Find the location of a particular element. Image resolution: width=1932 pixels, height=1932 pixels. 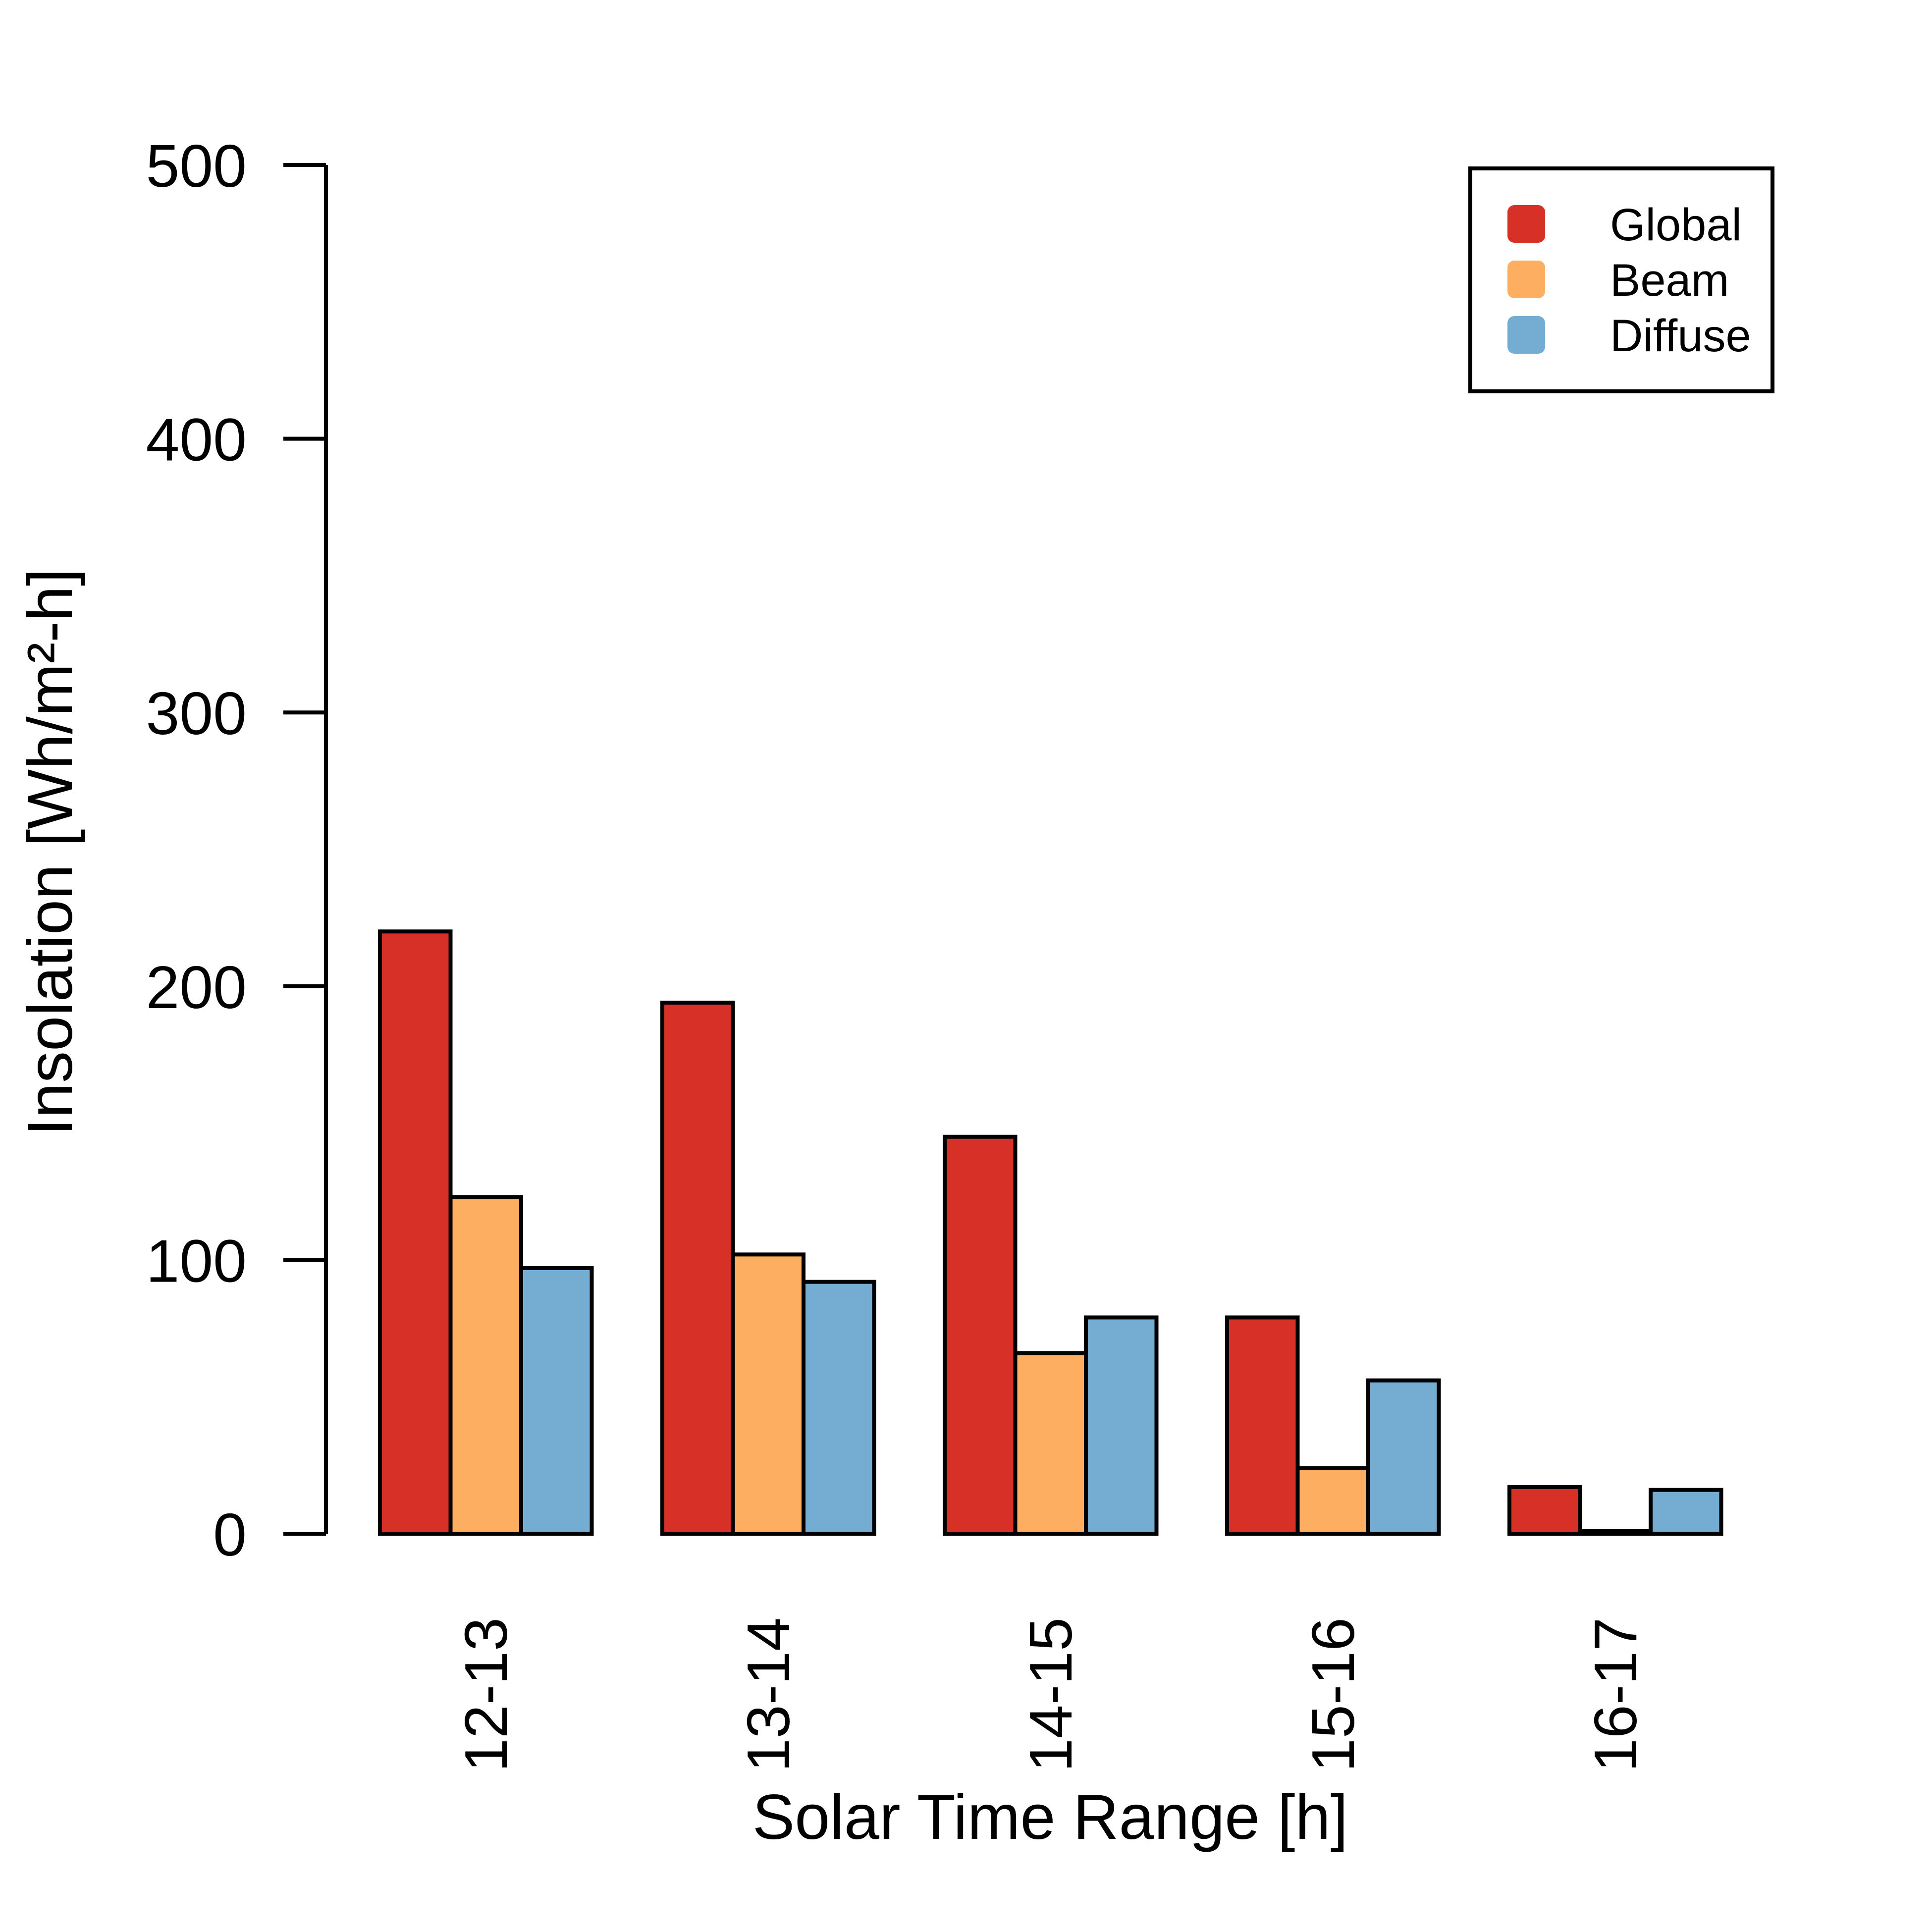

x-category-label: 14-15 is located at coordinates (1050, 1695).